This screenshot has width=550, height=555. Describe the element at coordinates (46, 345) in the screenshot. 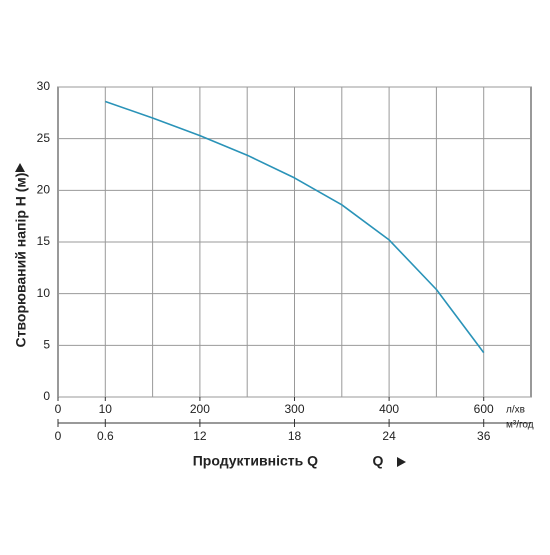

I see `y-tick-label: 5` at that location.